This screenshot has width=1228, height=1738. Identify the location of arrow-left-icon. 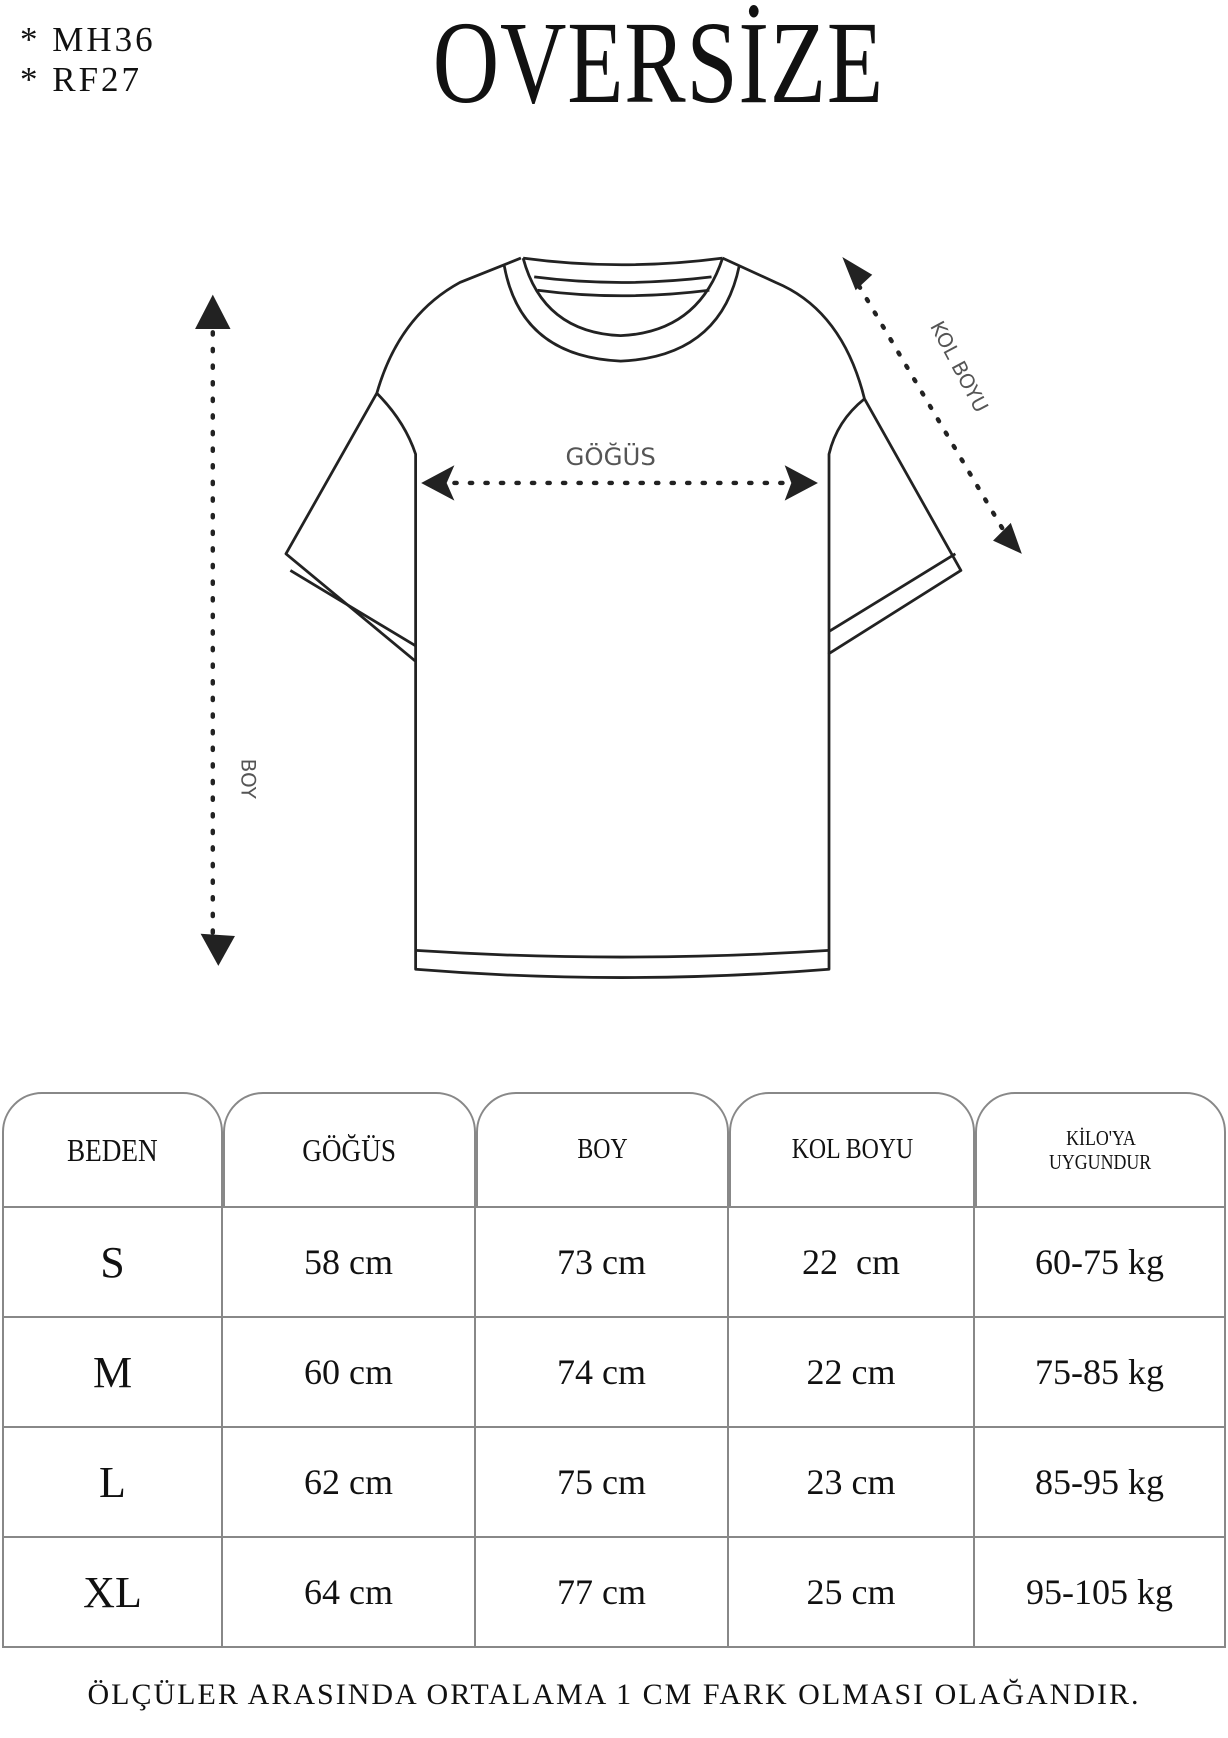
(438, 483).